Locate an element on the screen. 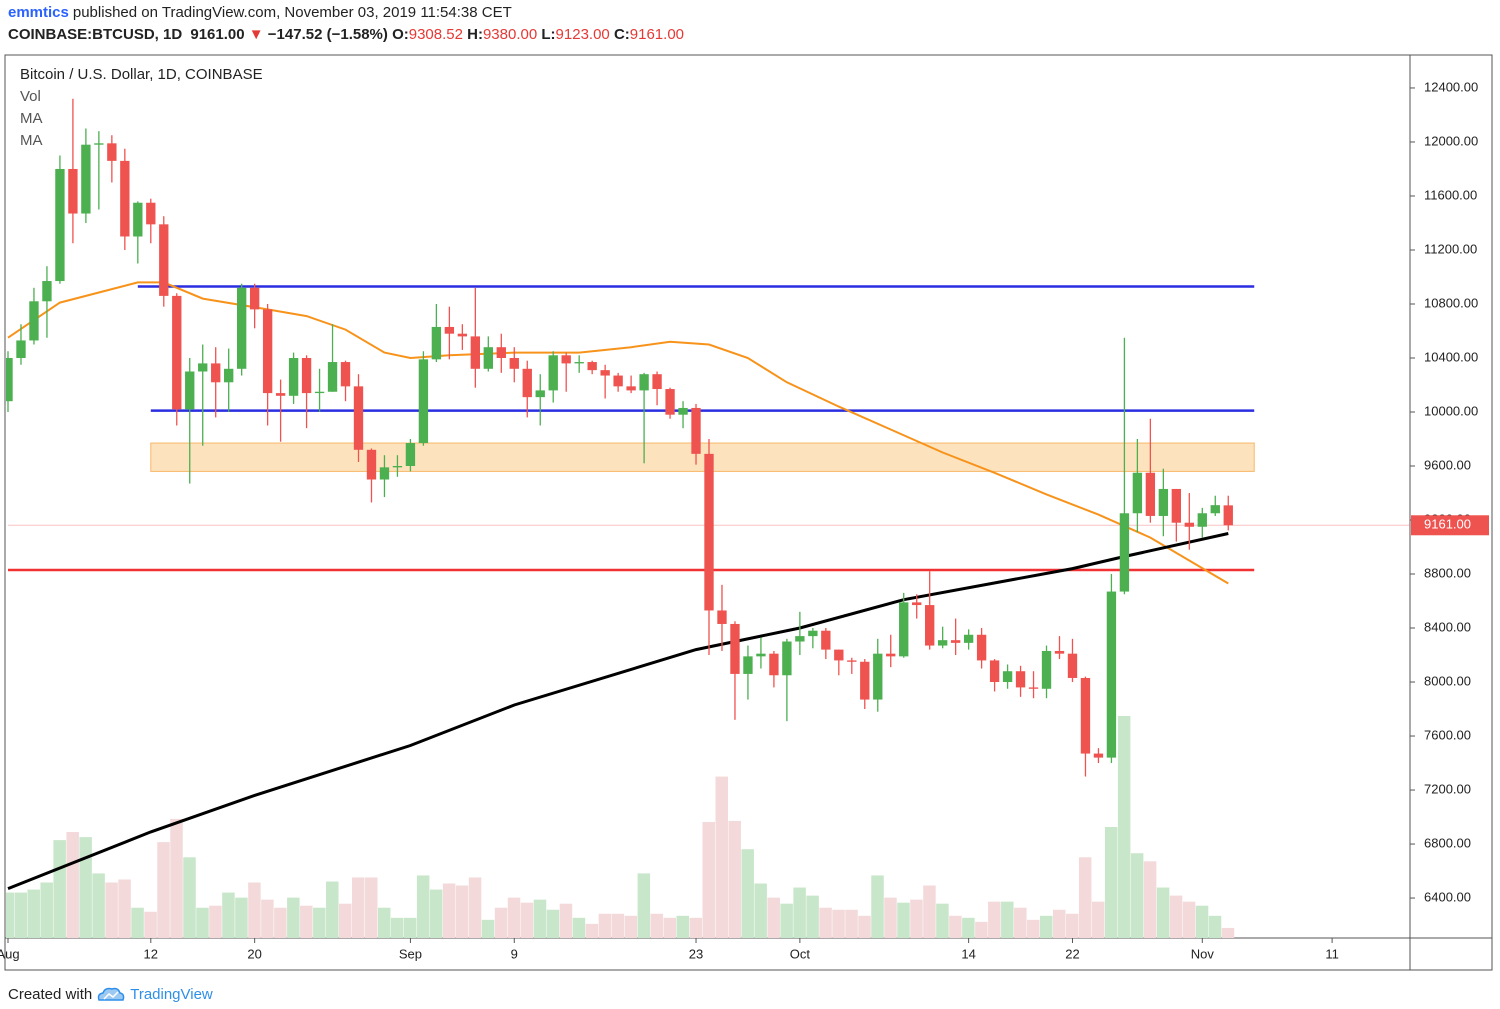  price: 9161.00 is located at coordinates (217, 34).